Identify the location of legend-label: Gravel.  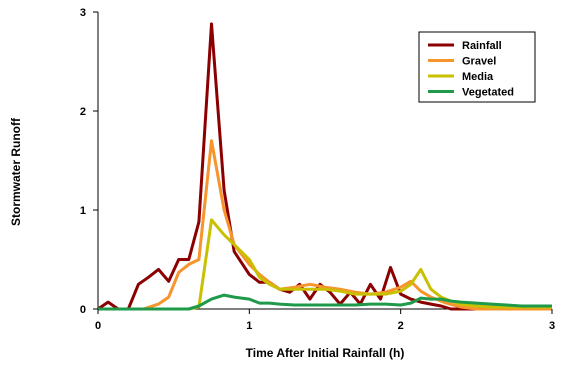
(479, 62).